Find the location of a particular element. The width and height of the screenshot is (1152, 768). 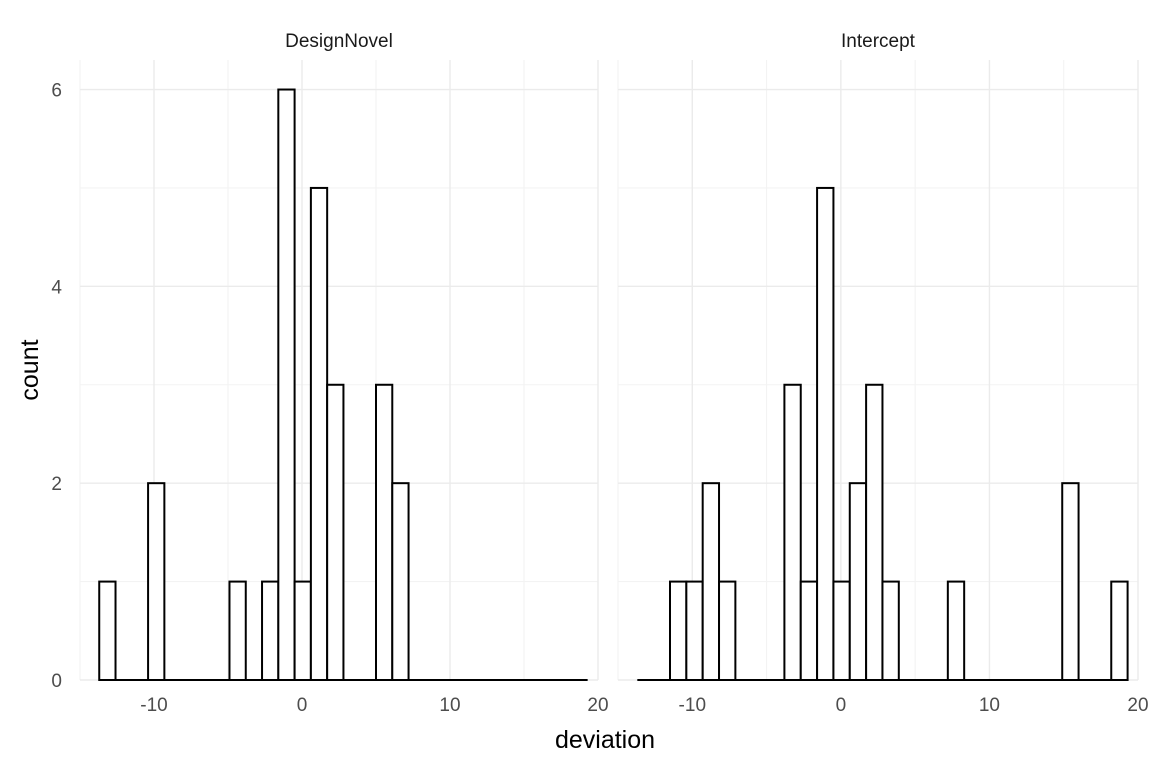

y-tick-label: 6 is located at coordinates (56, 91).